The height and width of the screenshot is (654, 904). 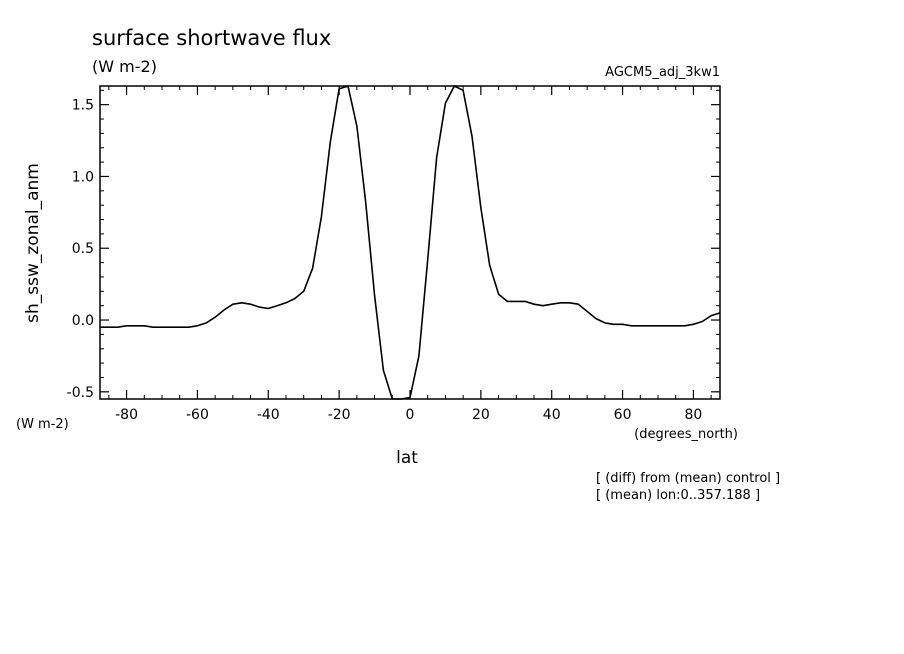 What do you see at coordinates (686, 434) in the screenshot?
I see `x-axis-units: (degrees_north)` at bounding box center [686, 434].